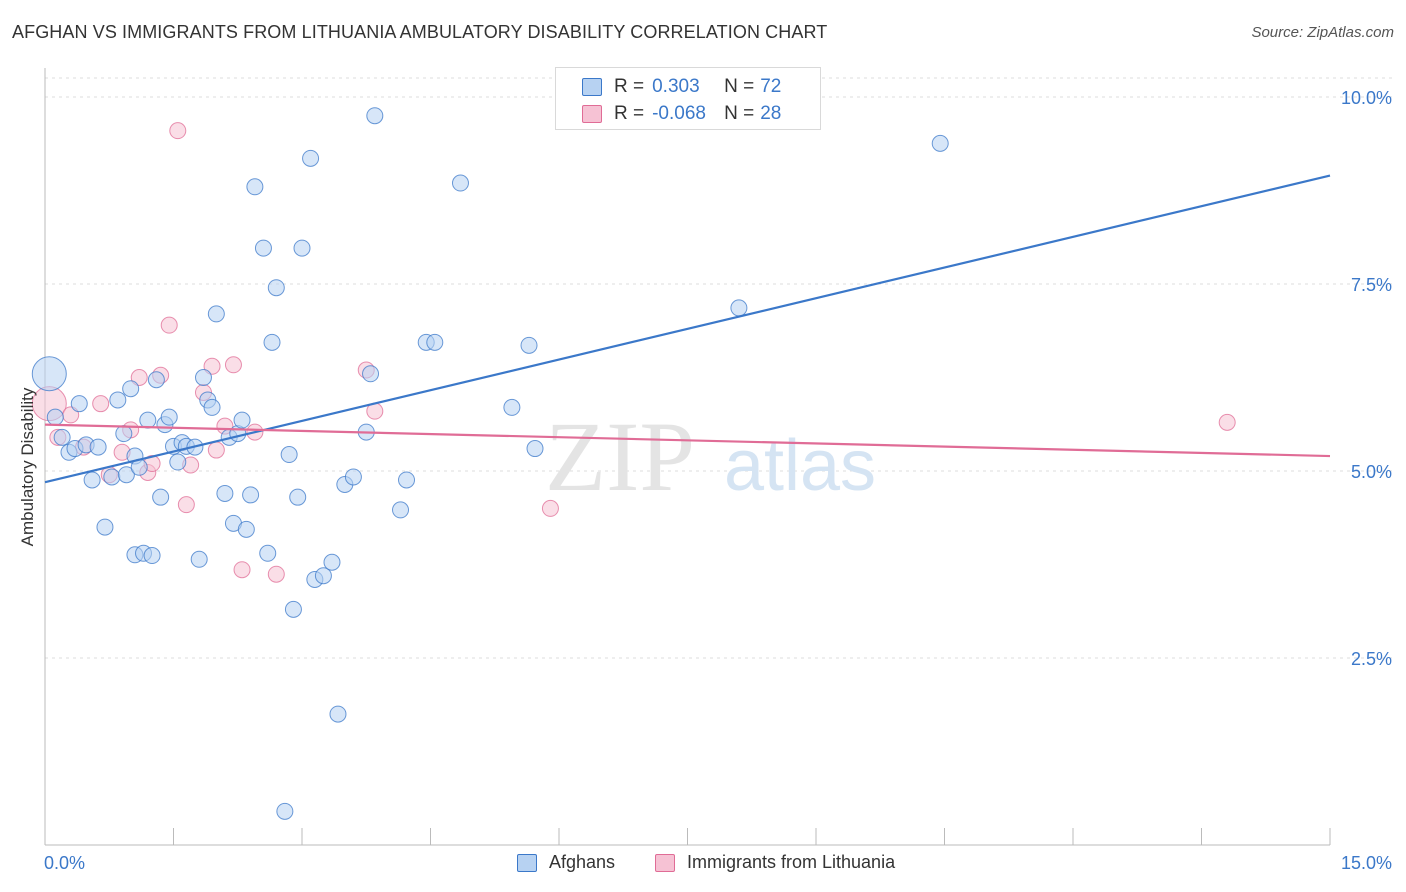 The image size is (1406, 892). What do you see at coordinates (771, 113) in the screenshot?
I see `legend-n-value: 28` at bounding box center [771, 113].